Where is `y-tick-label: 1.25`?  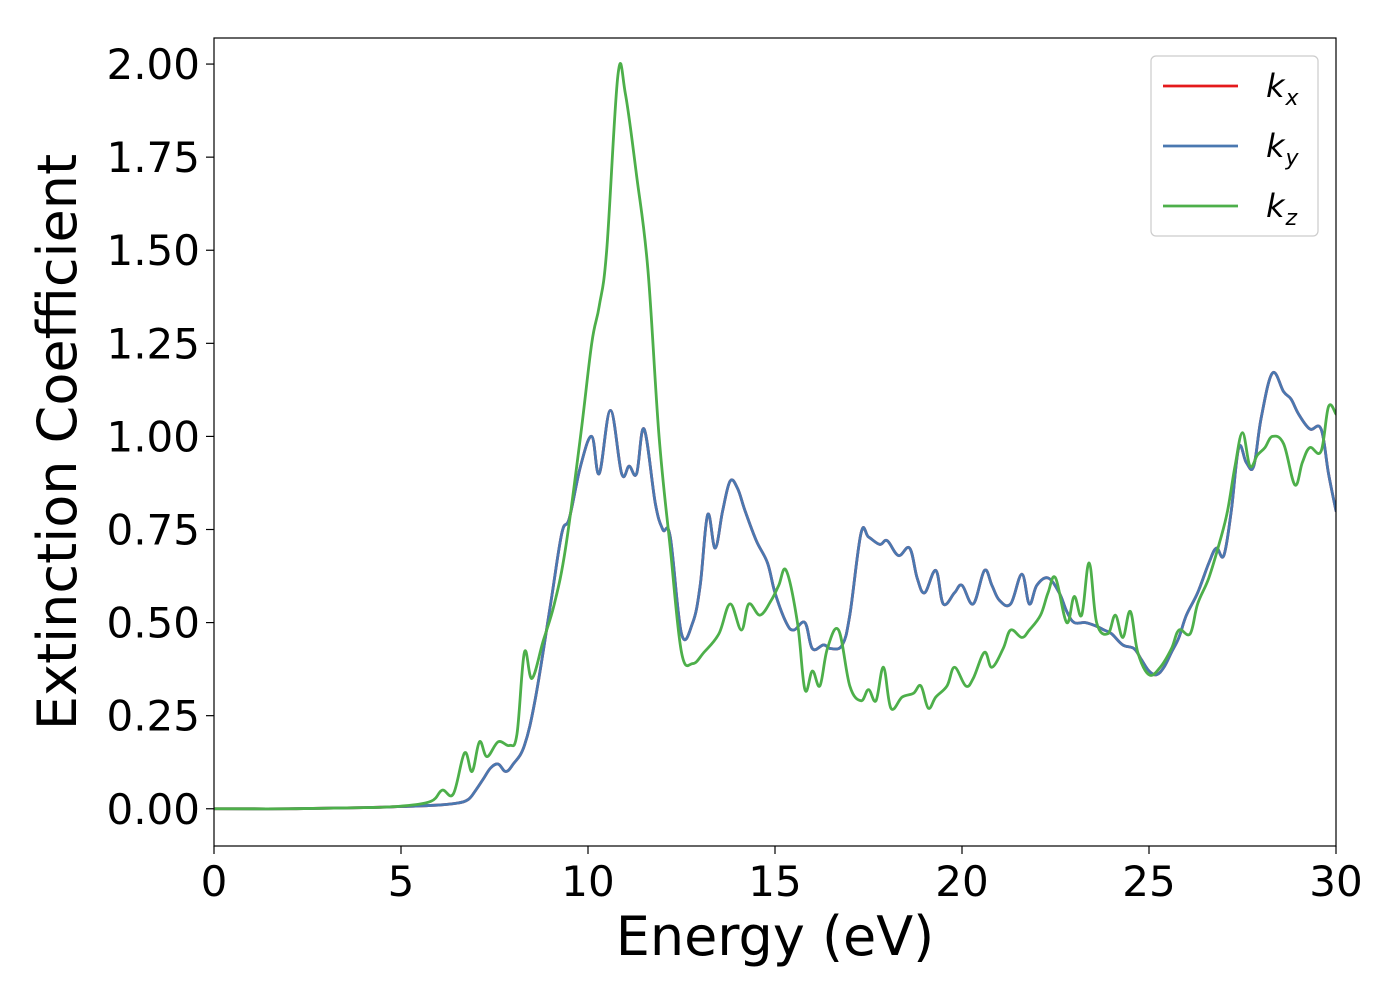
y-tick-label: 1.25 is located at coordinates (153, 343).